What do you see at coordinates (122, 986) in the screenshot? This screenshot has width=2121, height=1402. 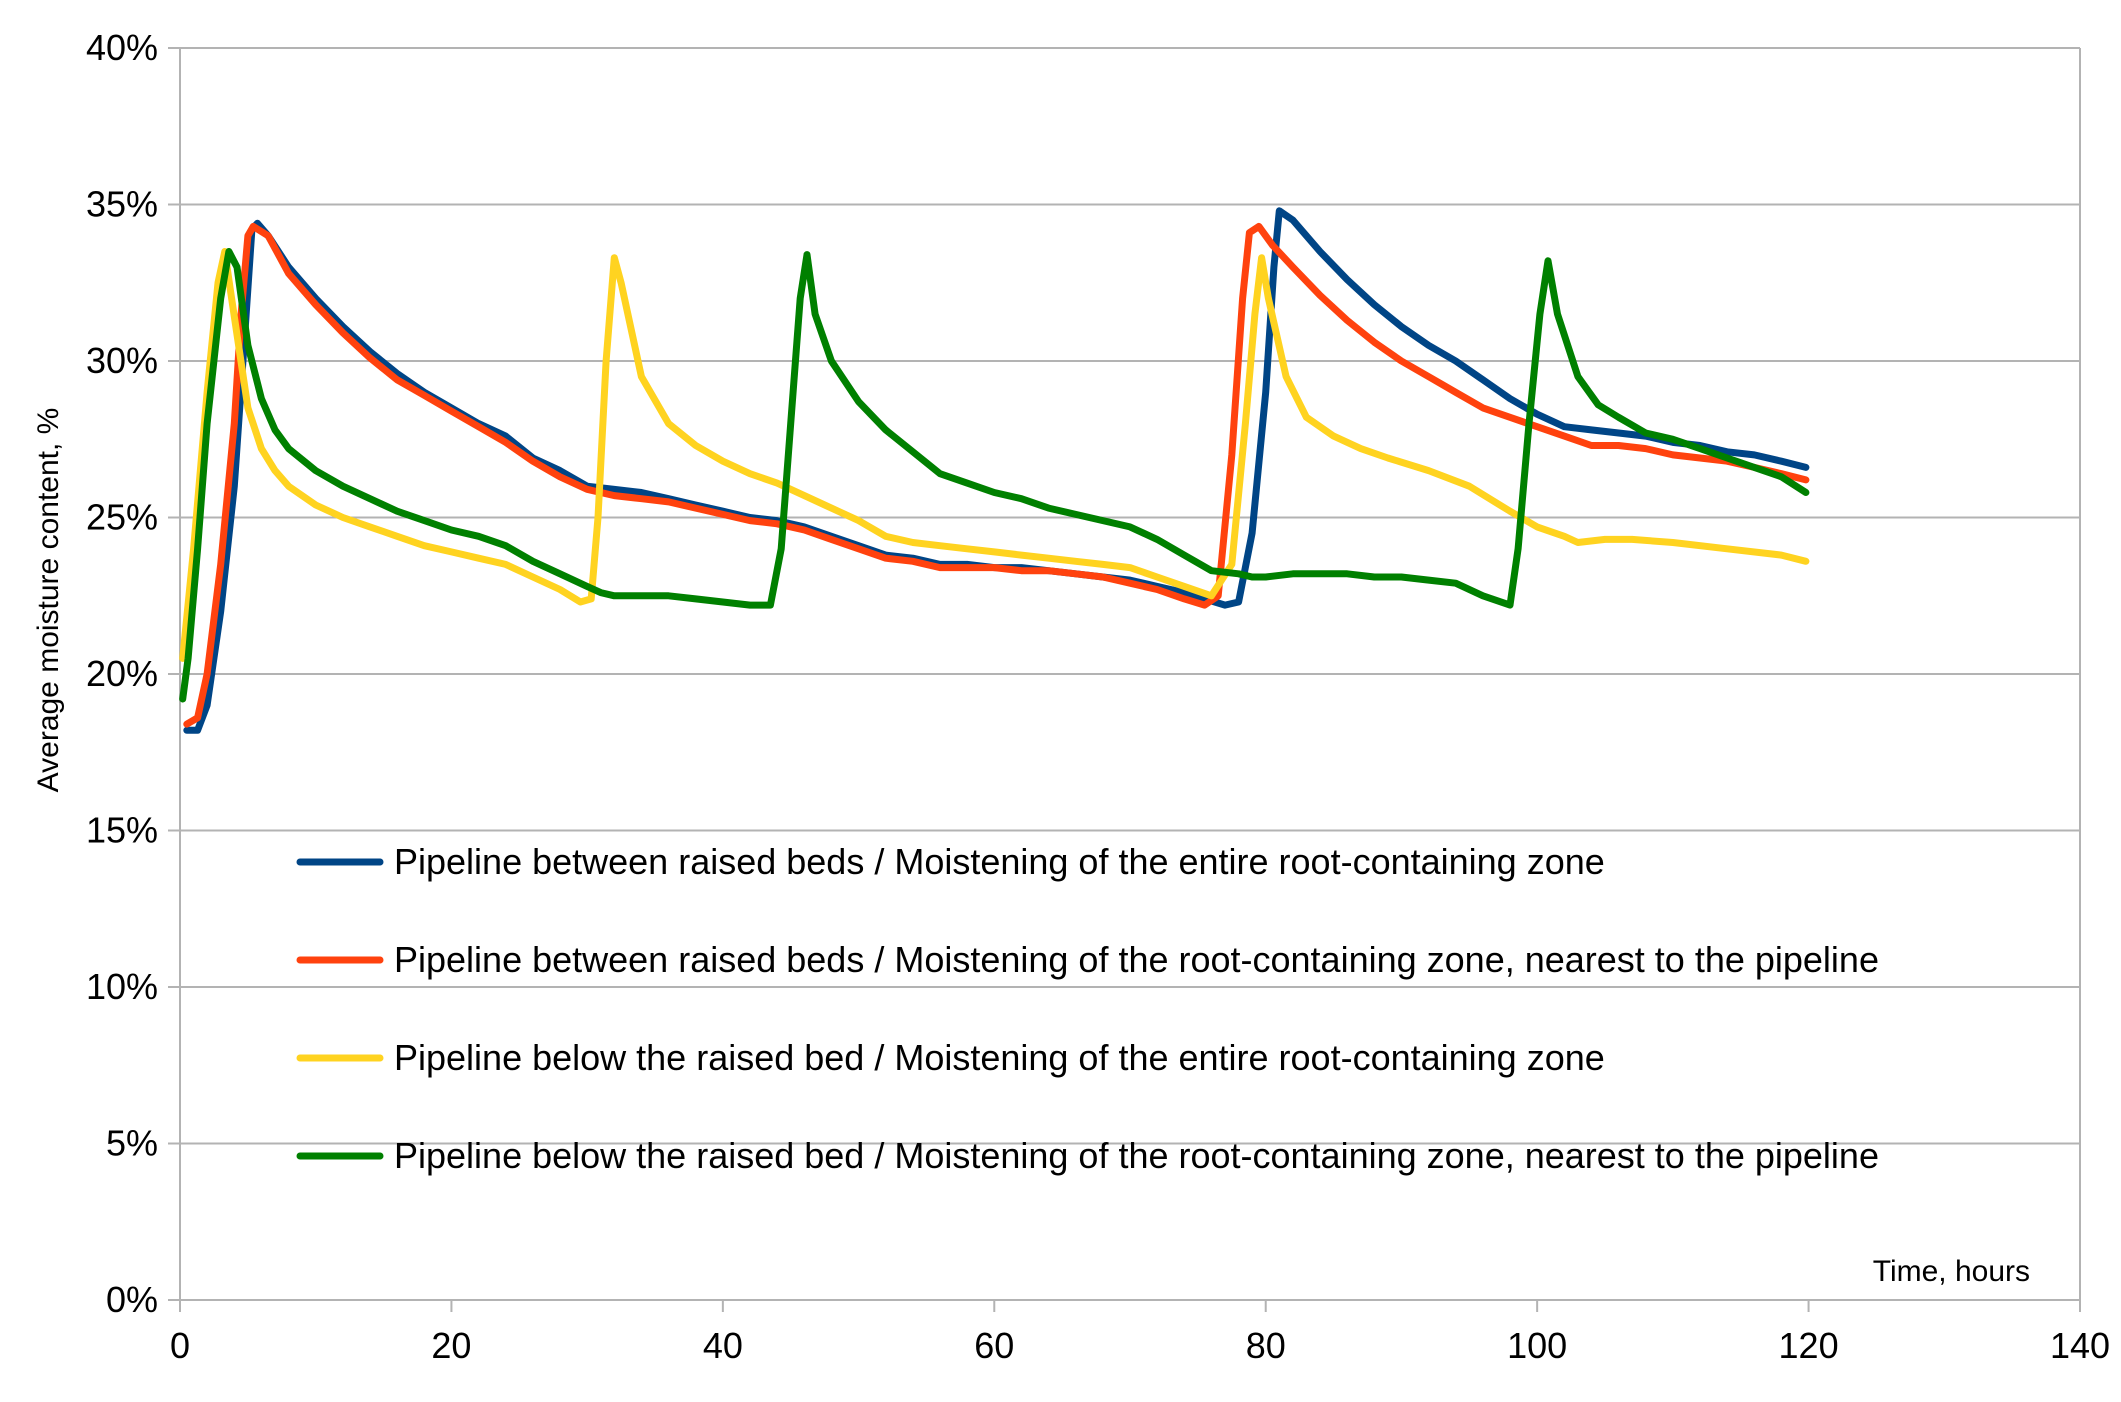 I see `y-tick-label: 10%` at bounding box center [122, 986].